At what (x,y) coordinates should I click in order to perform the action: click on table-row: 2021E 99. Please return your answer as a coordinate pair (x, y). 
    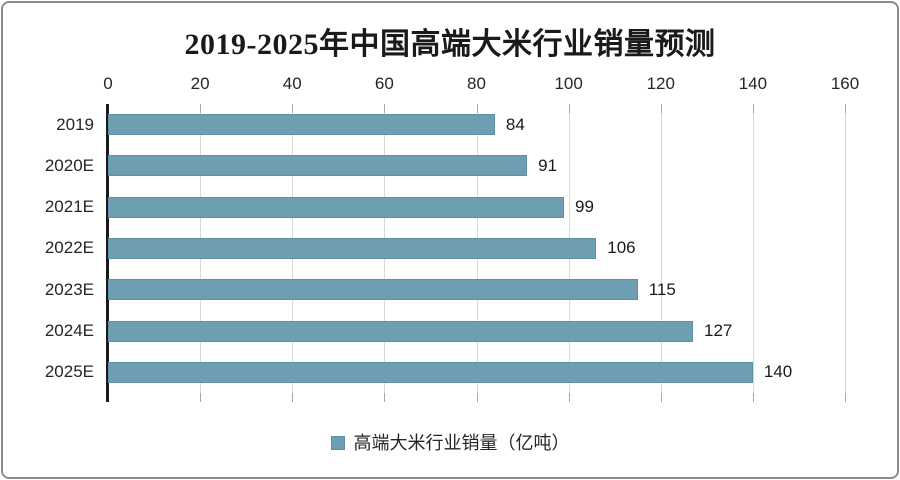
    Looking at the image, I should click on (445, 207).